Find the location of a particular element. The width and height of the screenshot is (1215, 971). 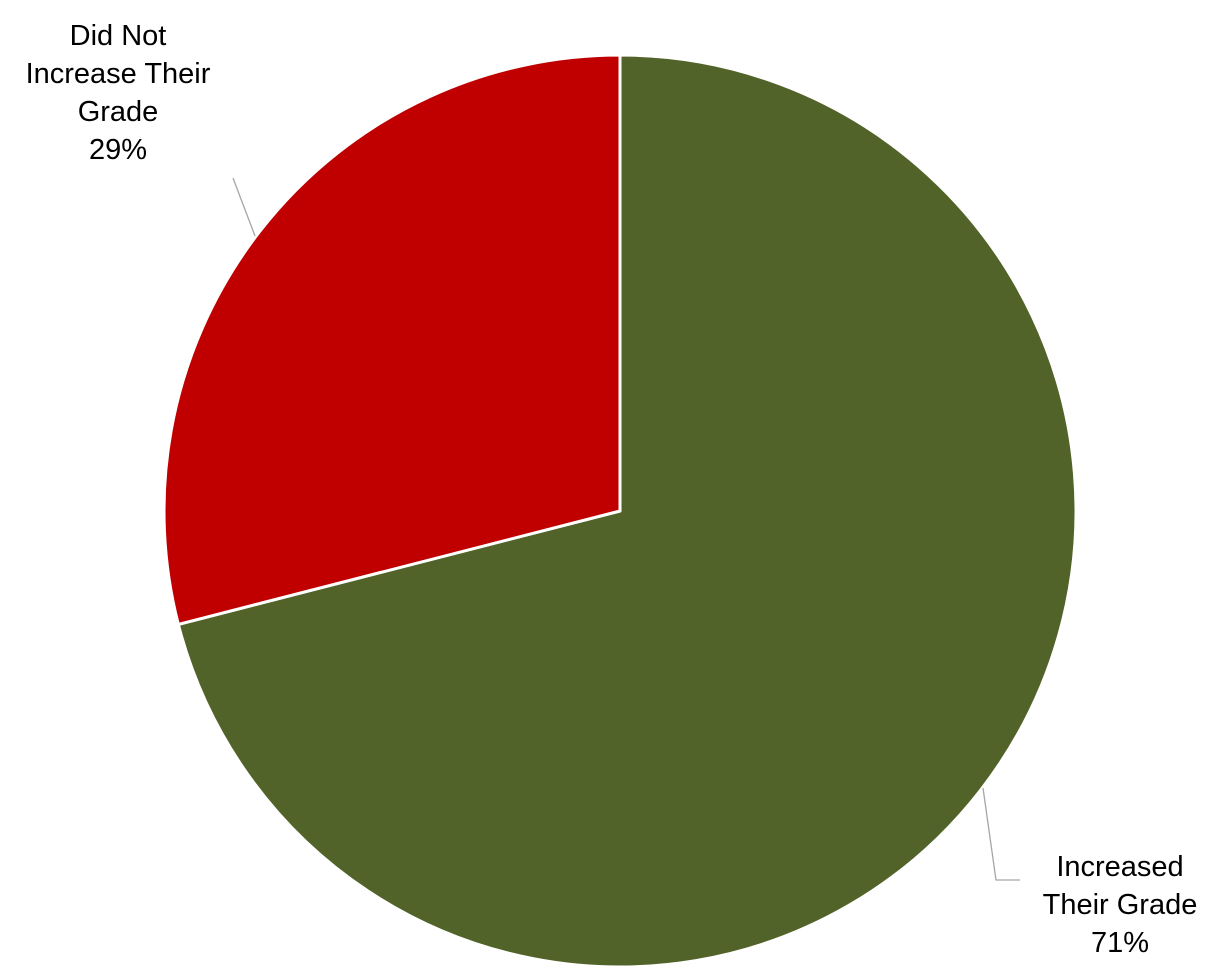

data-label-percent: 29% is located at coordinates (118, 150).